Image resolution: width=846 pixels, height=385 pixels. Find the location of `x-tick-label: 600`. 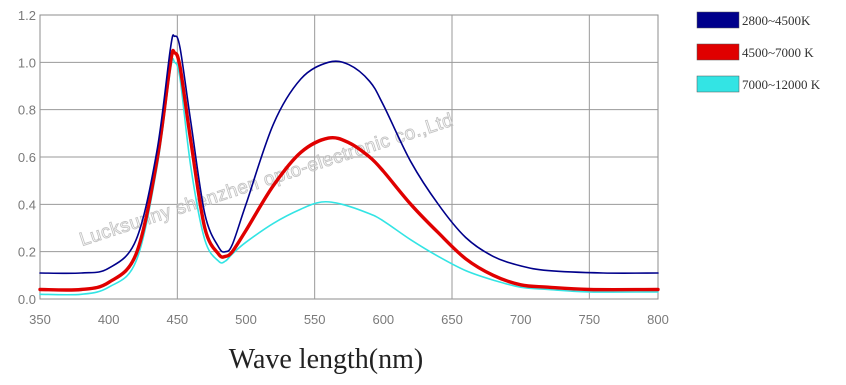

x-tick-label: 600 is located at coordinates (383, 319).